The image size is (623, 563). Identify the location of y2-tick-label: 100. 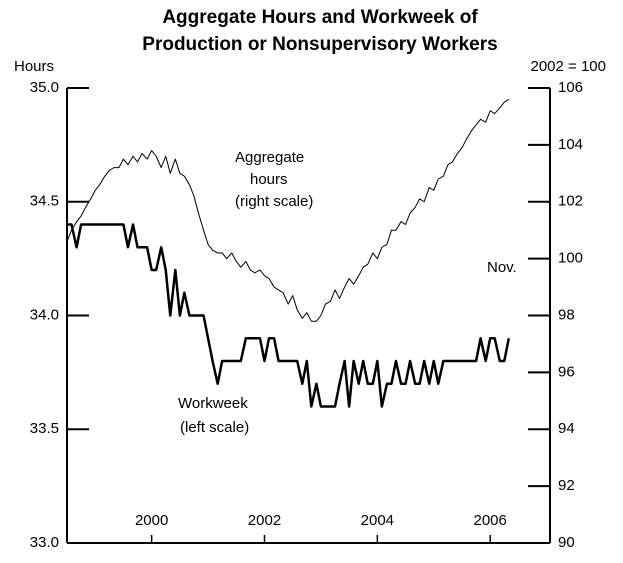
(570, 258).